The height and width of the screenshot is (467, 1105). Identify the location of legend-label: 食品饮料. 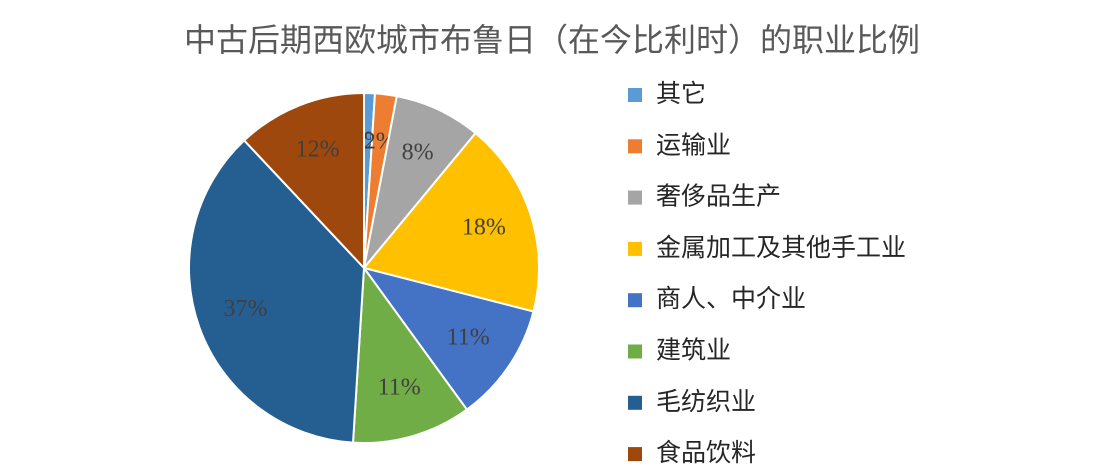
(706, 452).